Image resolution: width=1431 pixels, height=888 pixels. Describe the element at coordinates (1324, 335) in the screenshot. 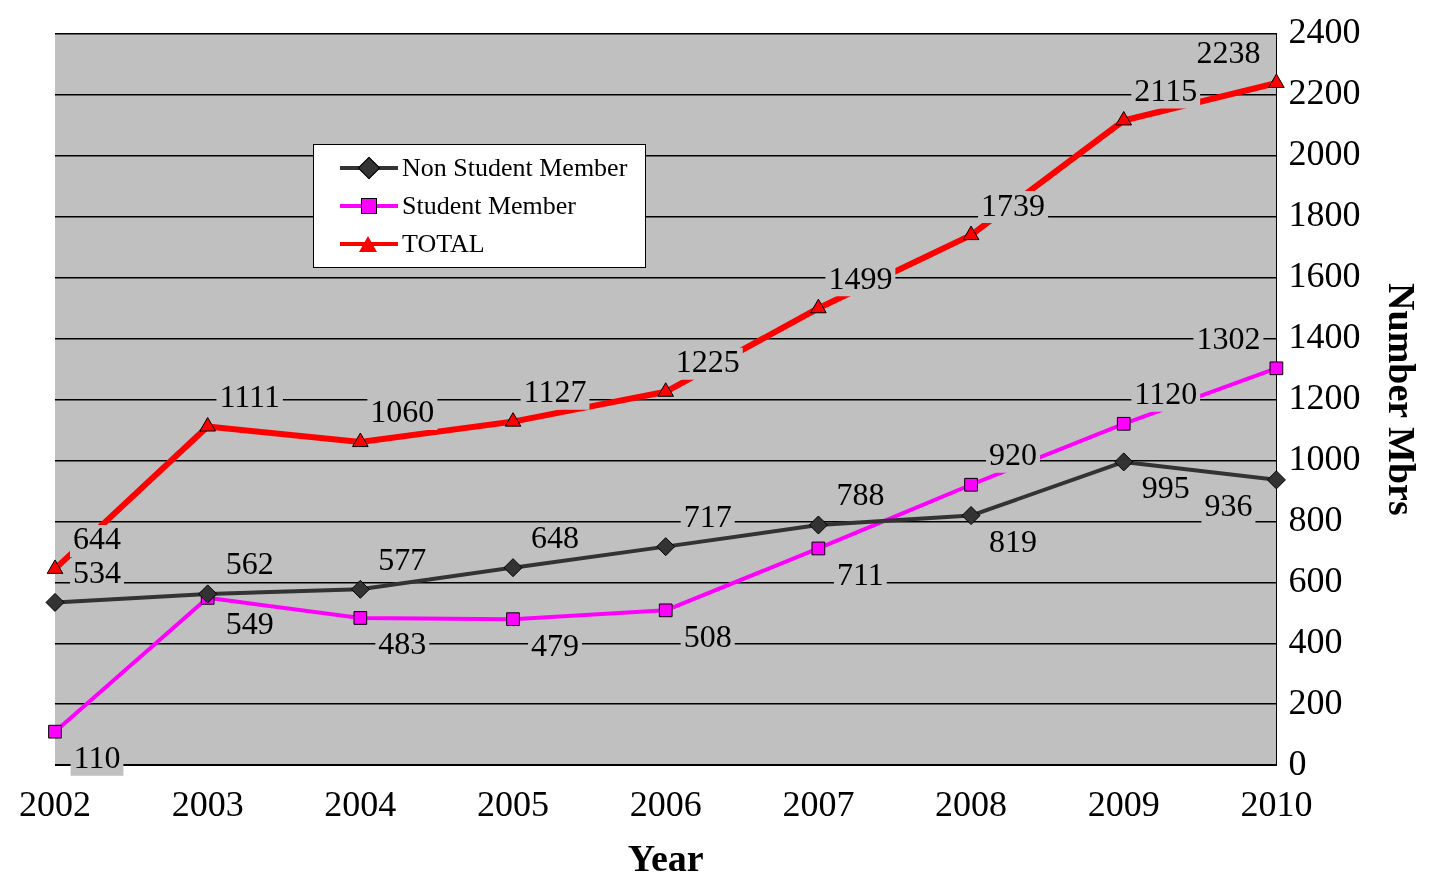

I see `y2-tick-label: 1400` at that location.